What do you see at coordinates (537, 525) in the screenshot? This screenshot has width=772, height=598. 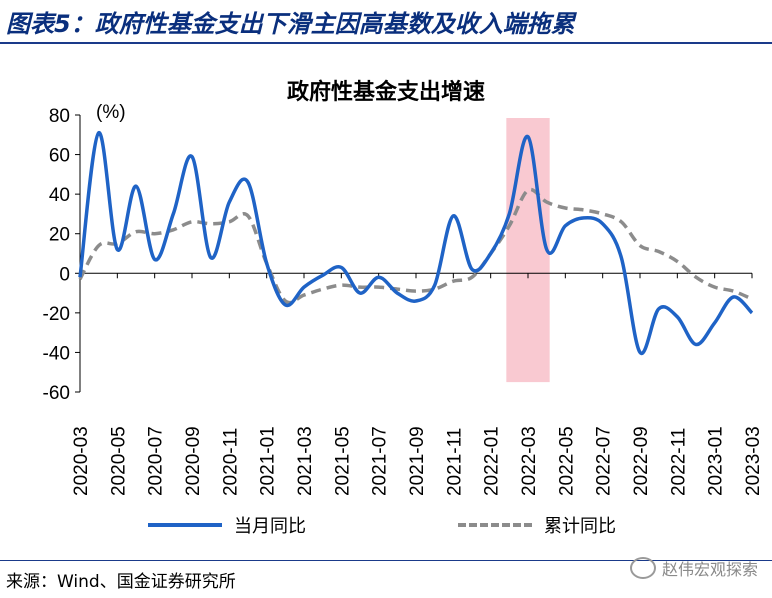 I see `legend-item-cumulative: 累计同比` at bounding box center [537, 525].